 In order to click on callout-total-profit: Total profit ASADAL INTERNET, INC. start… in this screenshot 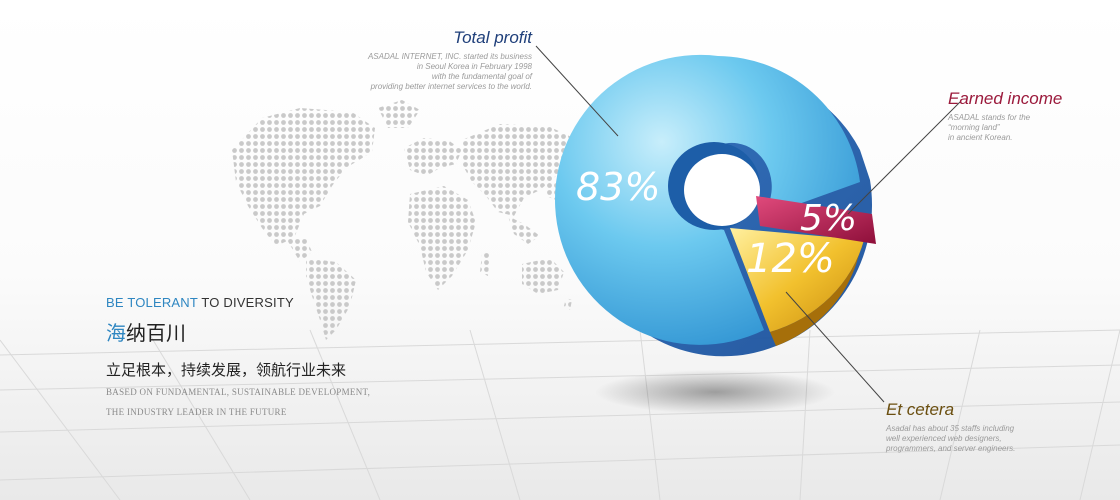, I will do `click(431, 60)`.